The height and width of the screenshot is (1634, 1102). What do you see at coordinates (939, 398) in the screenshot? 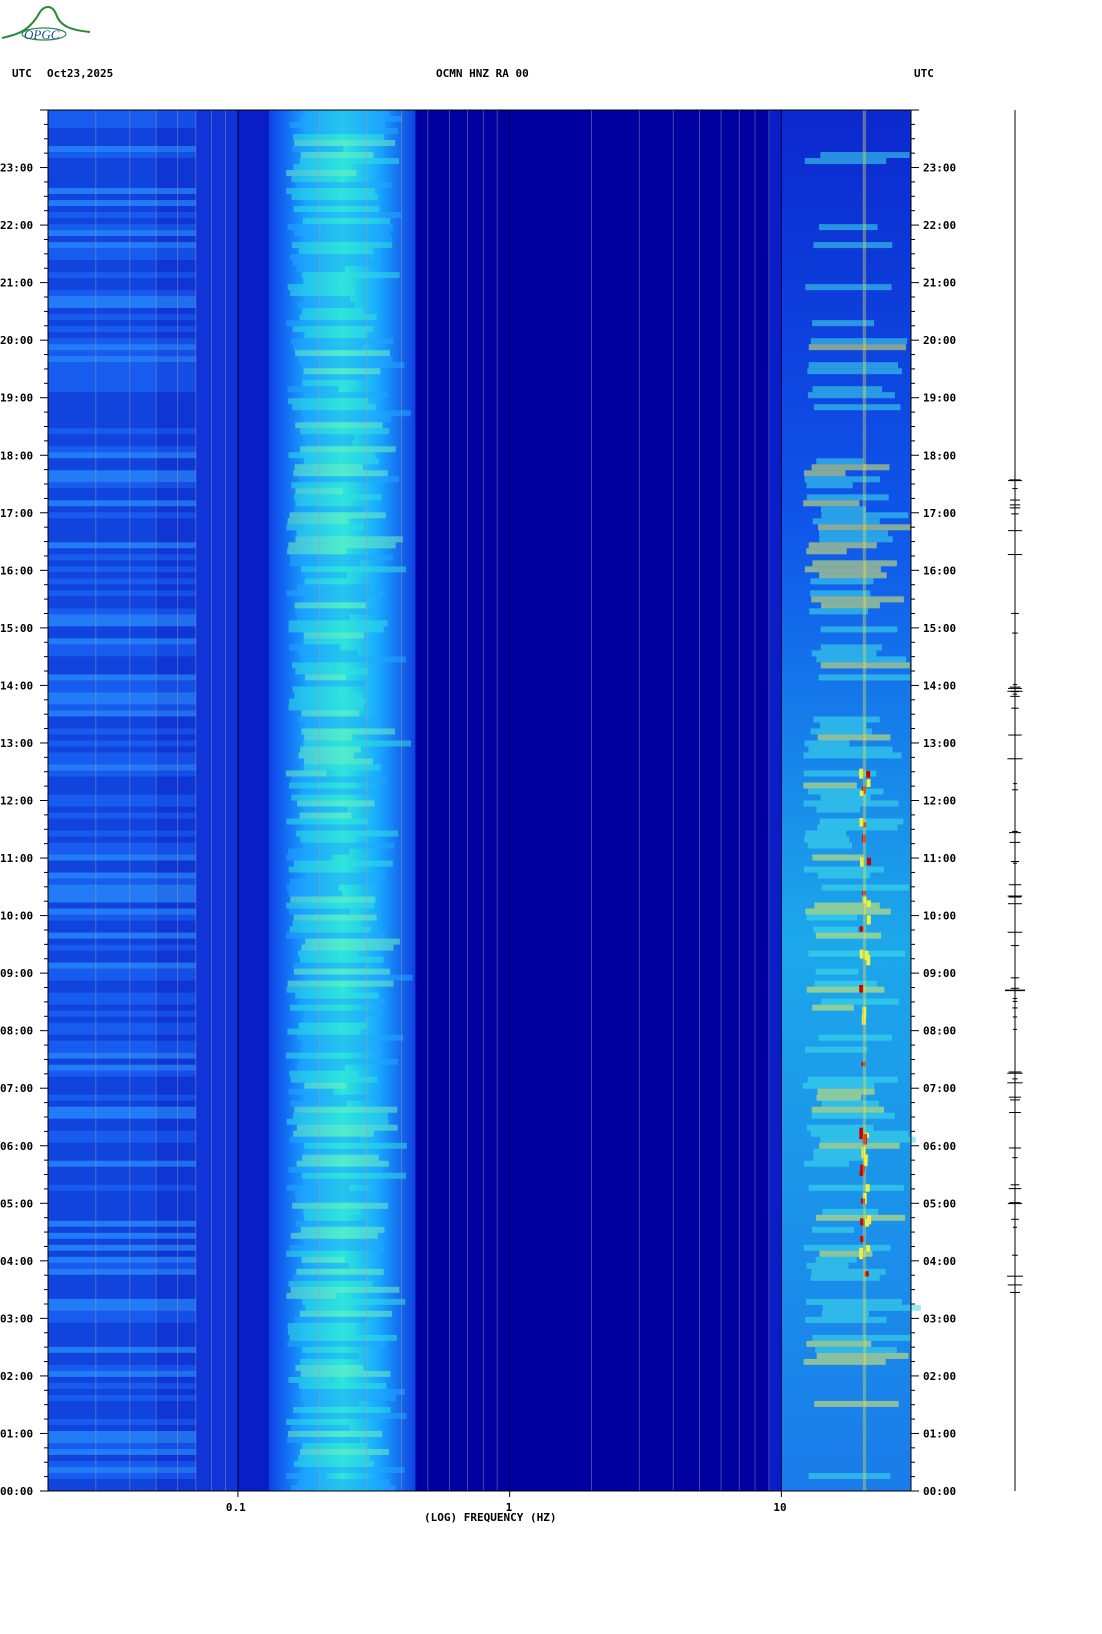
I see `y-tick-label-right: 19:00` at bounding box center [939, 398].